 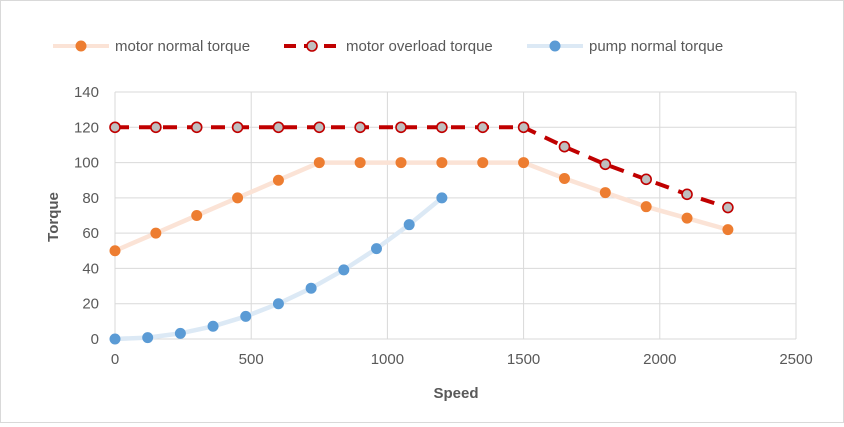 What do you see at coordinates (90, 268) in the screenshot?
I see `y-tick-label: 40` at bounding box center [90, 268].